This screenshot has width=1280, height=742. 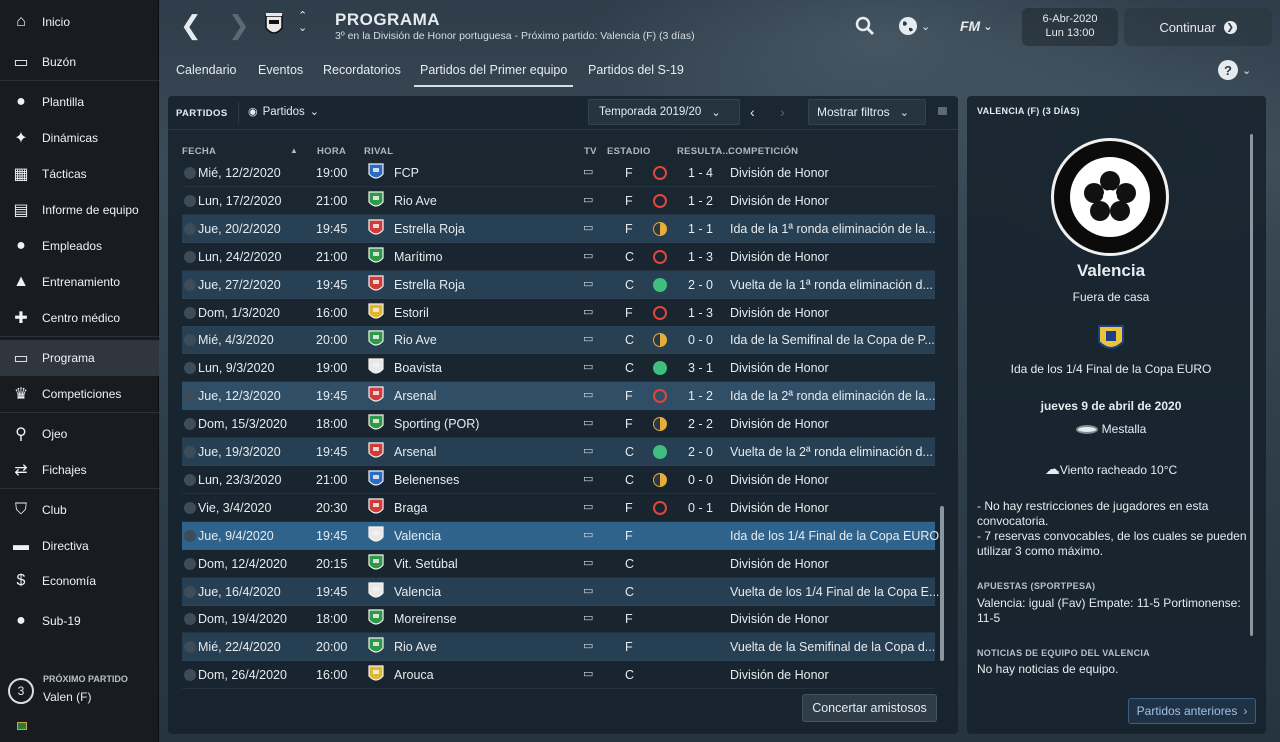 What do you see at coordinates (281, 70) in the screenshot?
I see `tab-events: Eventos` at bounding box center [281, 70].